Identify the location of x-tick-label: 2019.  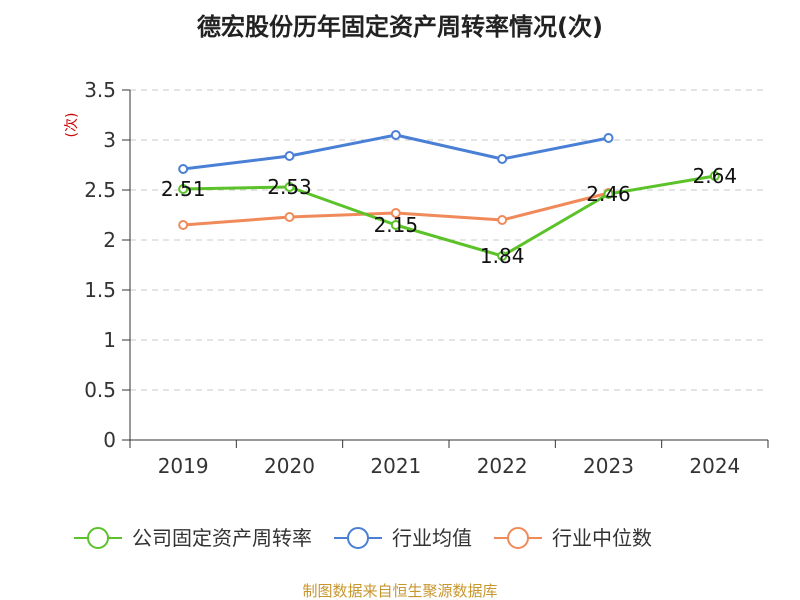
(183, 466).